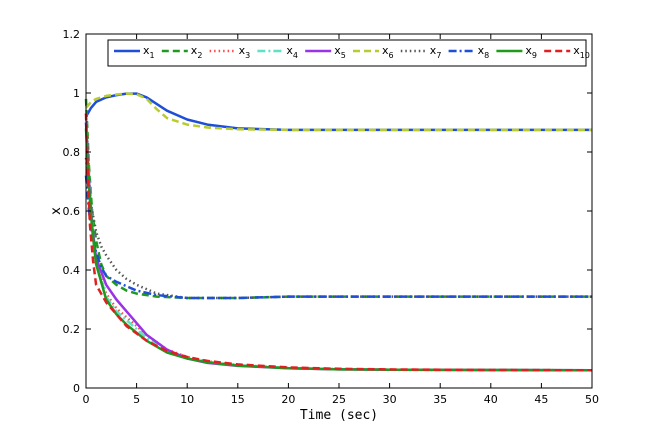 The image size is (654, 441). I want to click on y-tick-label: 0.2, so click(72, 329).